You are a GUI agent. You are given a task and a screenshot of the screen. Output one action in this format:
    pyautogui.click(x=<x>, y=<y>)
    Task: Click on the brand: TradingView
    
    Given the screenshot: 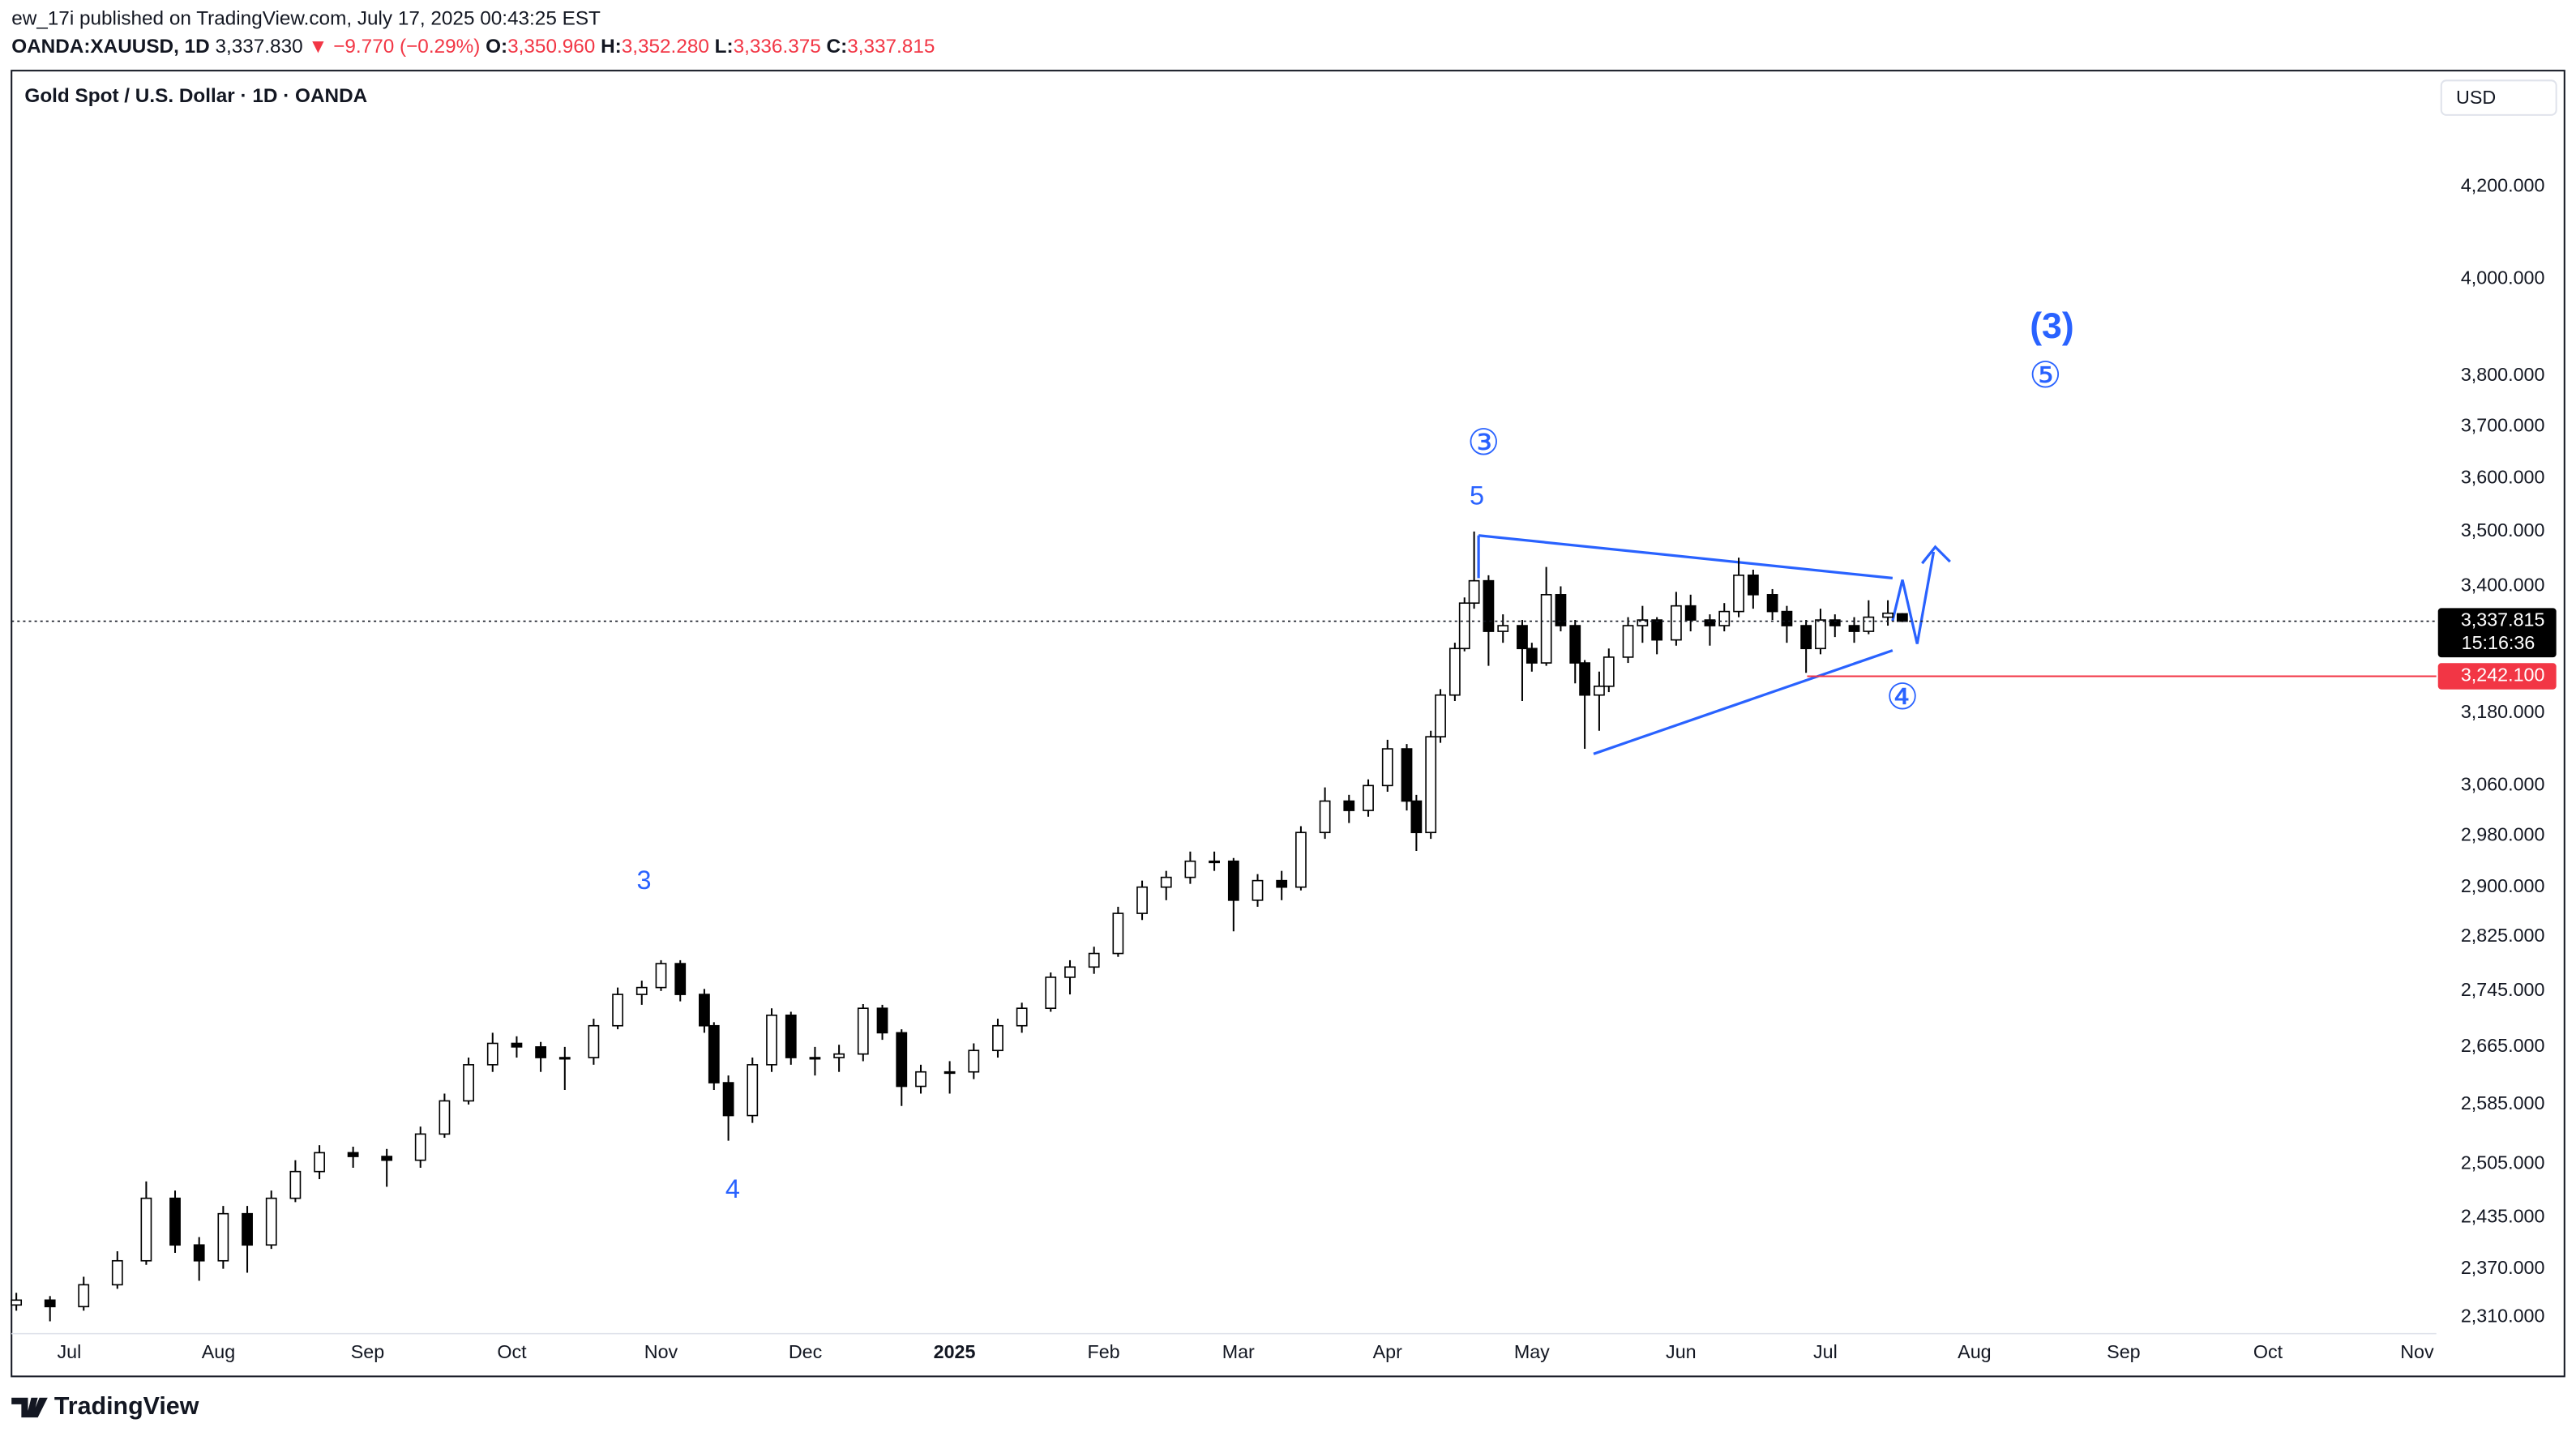 What is the action you would take?
    pyautogui.click(x=126, y=1406)
    